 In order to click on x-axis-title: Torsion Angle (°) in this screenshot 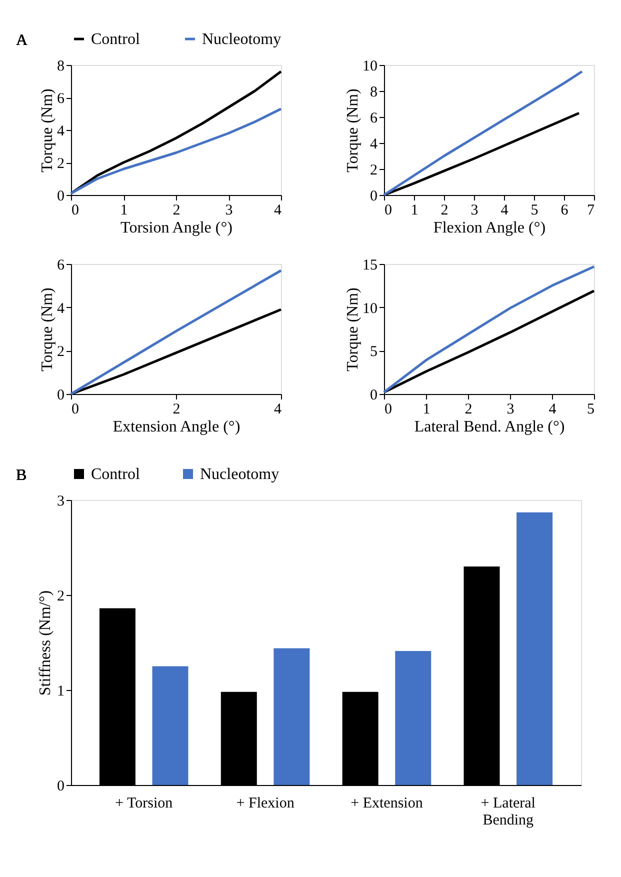, I will do `click(176, 228)`.